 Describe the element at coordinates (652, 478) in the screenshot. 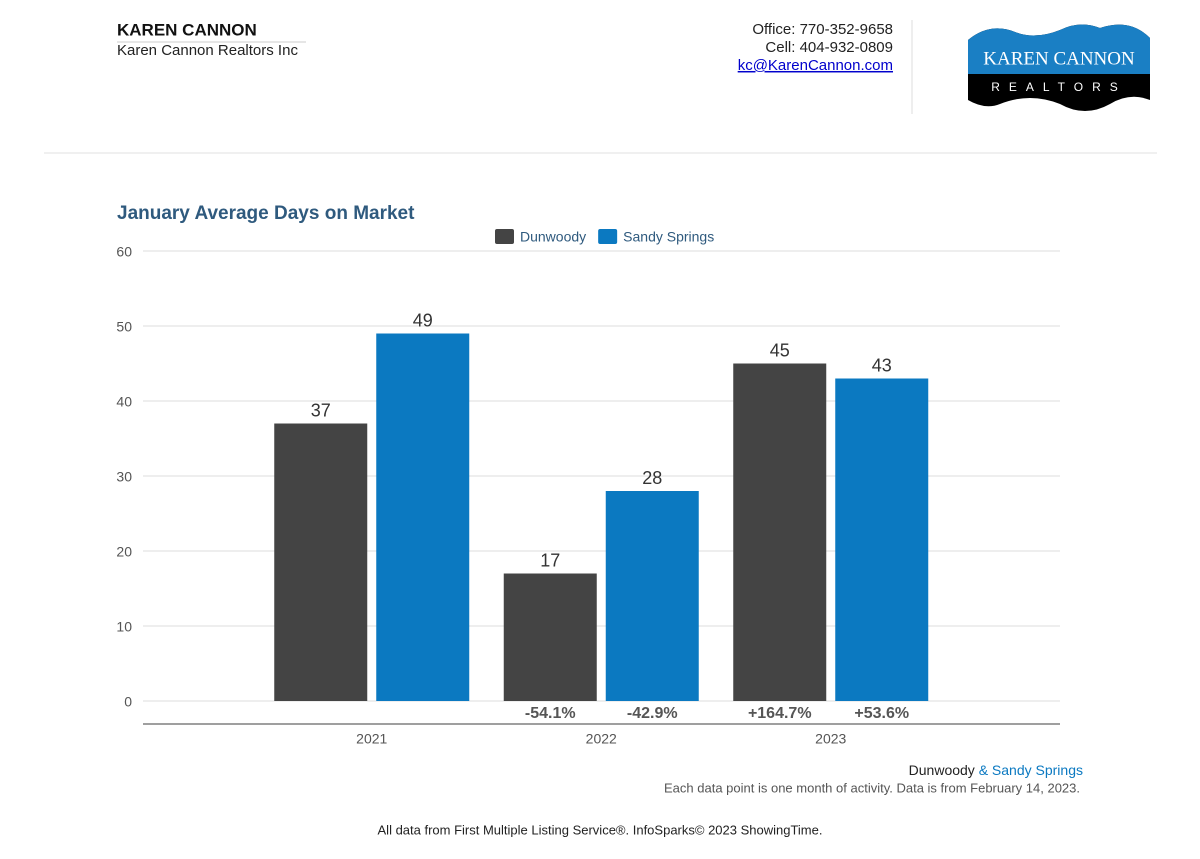

I see `value-label: 28` at that location.